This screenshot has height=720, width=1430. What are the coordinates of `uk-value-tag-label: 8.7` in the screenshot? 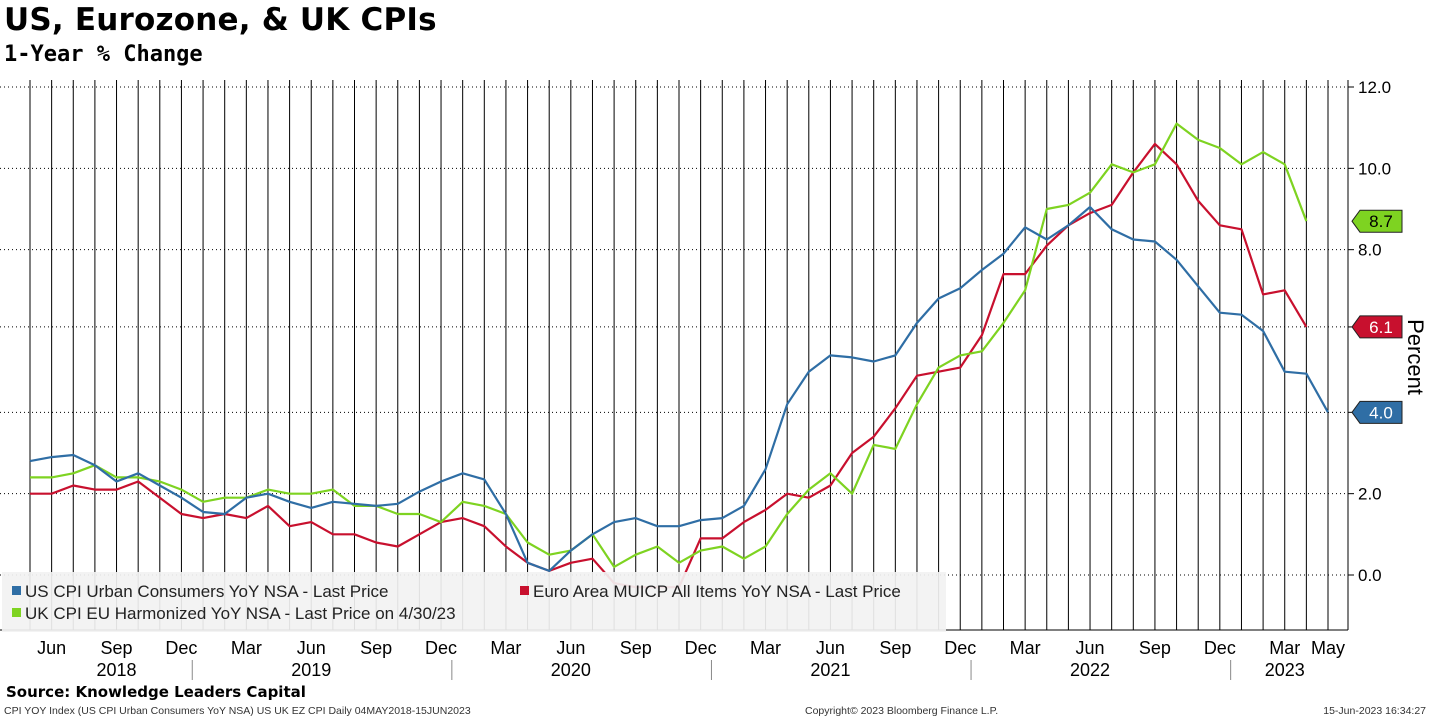 It's located at (1381, 221).